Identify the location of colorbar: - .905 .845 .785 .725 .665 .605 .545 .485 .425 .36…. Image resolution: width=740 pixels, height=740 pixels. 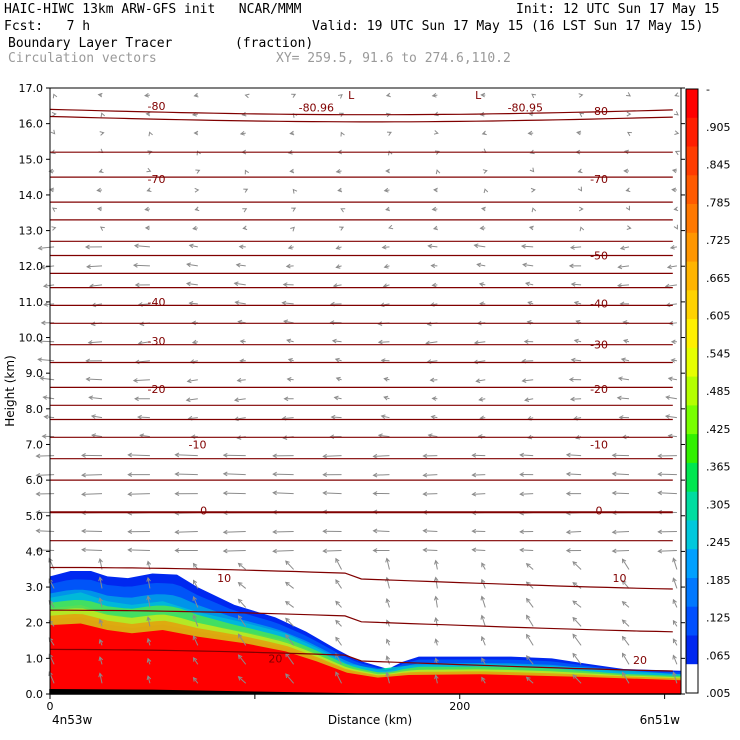
(708, 391).